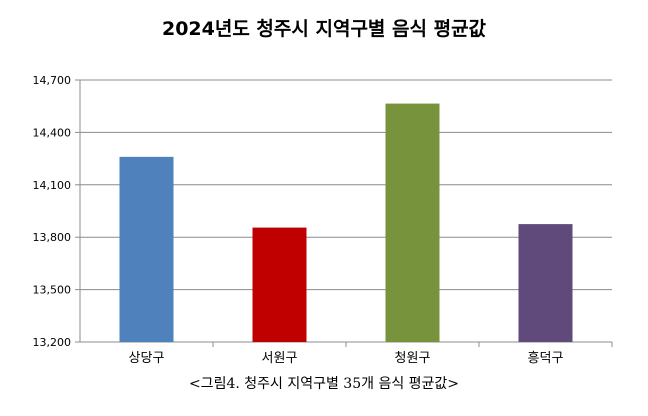 This screenshot has width=648, height=416. I want to click on y-tick-label: 13,800, so click(52, 237).